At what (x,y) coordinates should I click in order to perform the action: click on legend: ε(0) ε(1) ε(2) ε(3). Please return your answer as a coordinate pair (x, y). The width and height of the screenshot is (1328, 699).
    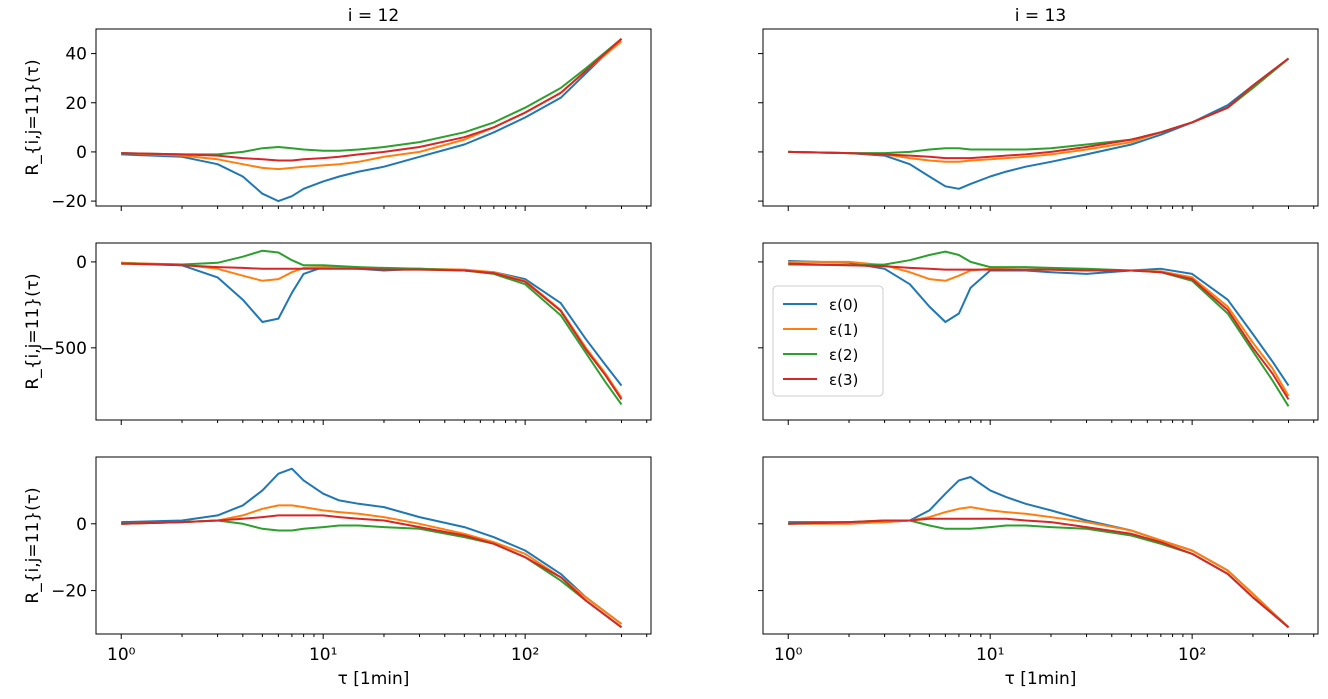
    Looking at the image, I should click on (828, 341).